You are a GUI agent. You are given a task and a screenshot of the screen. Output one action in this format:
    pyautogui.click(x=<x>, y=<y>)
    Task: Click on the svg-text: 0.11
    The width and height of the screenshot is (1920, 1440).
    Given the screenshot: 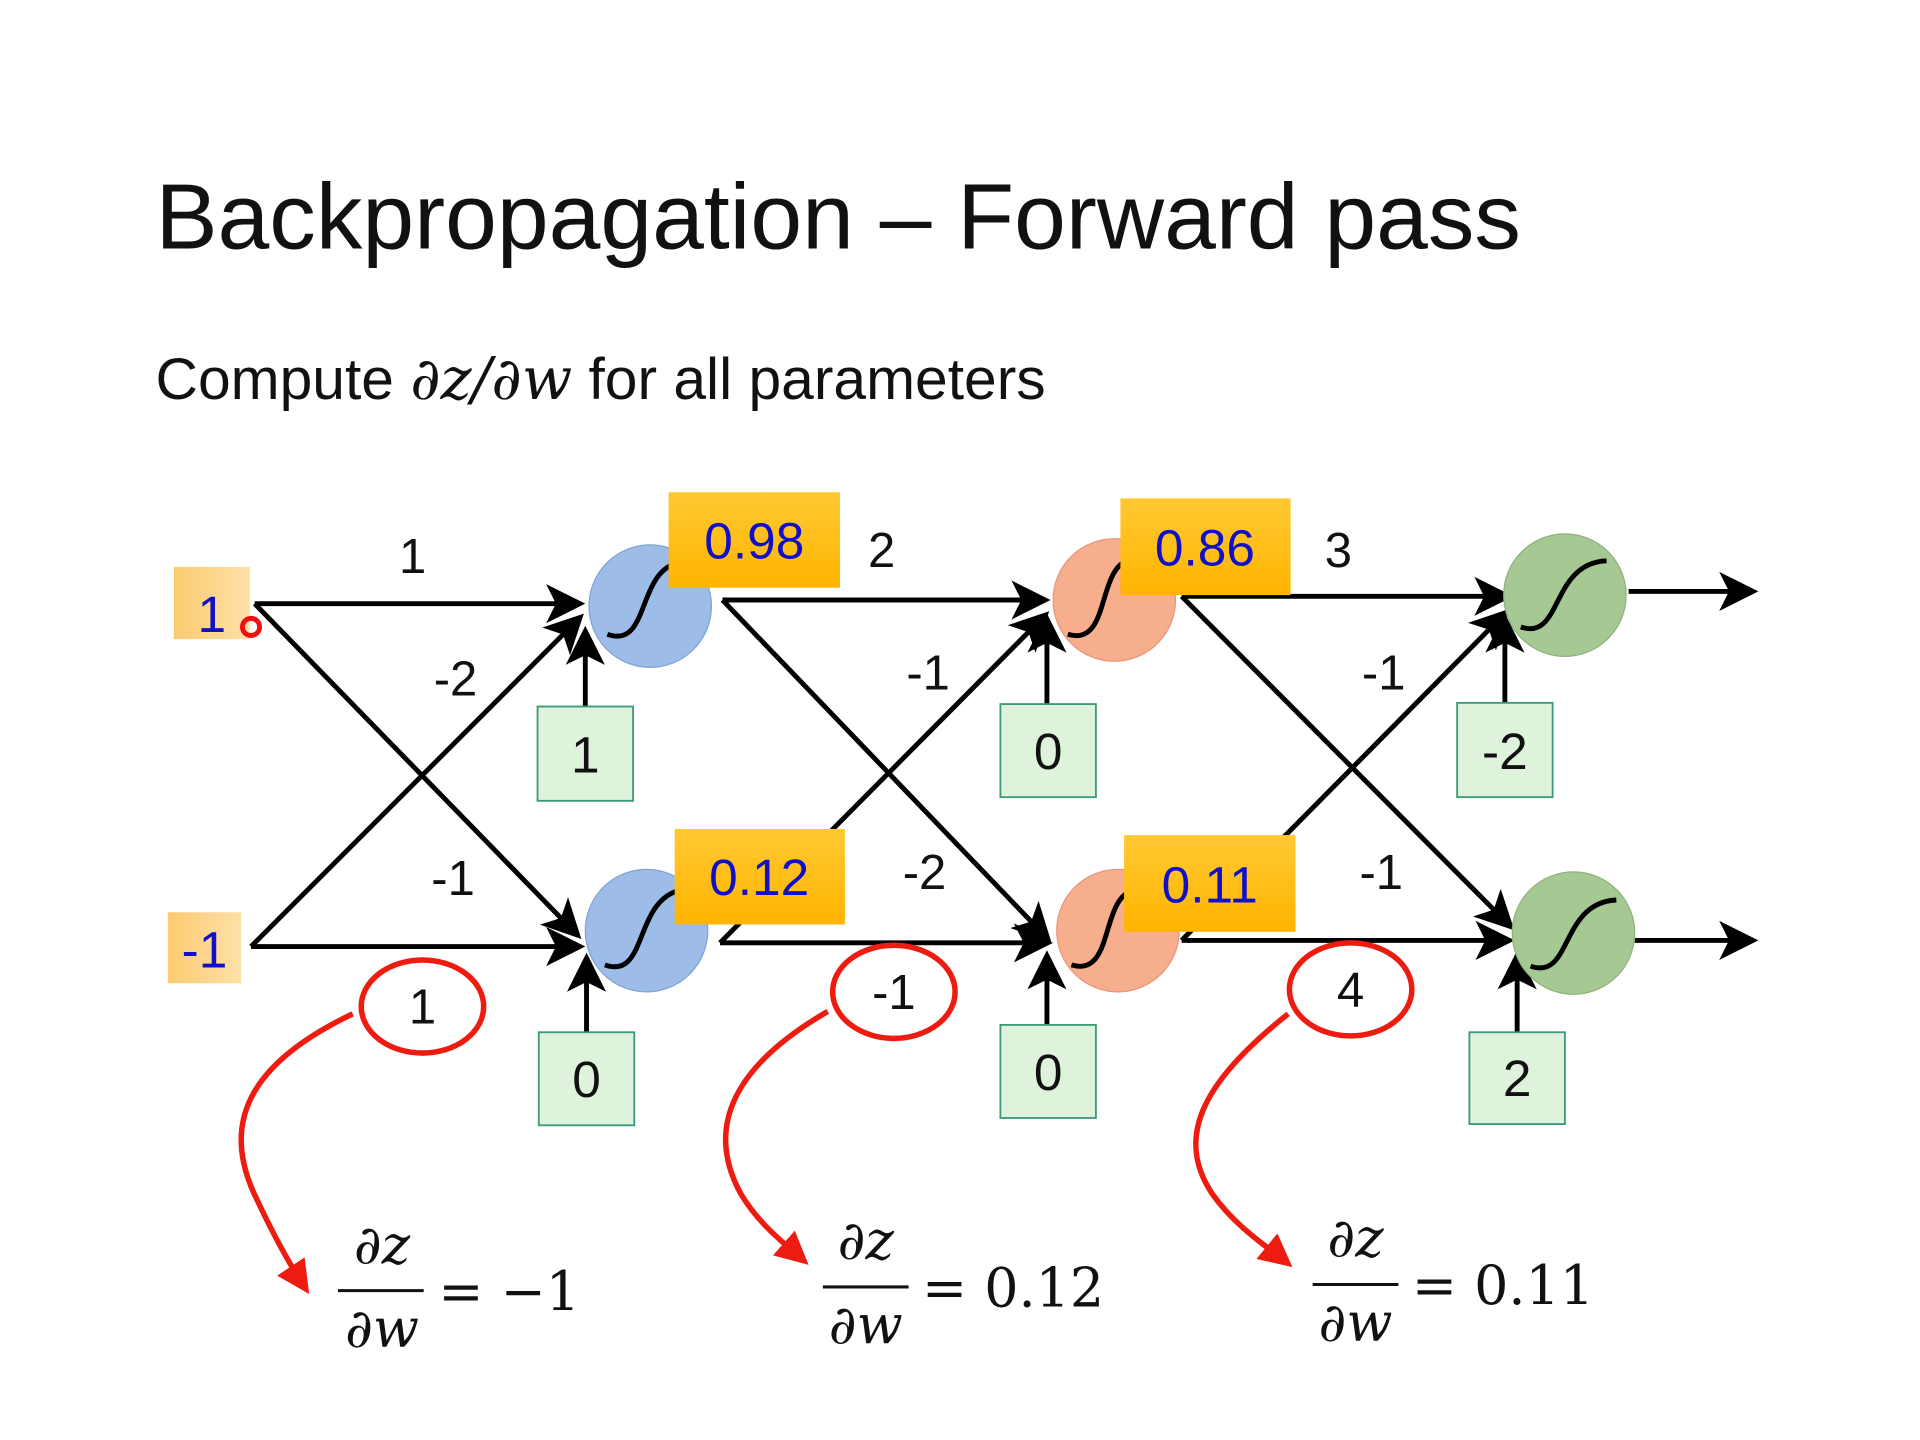 What is the action you would take?
    pyautogui.click(x=1210, y=884)
    